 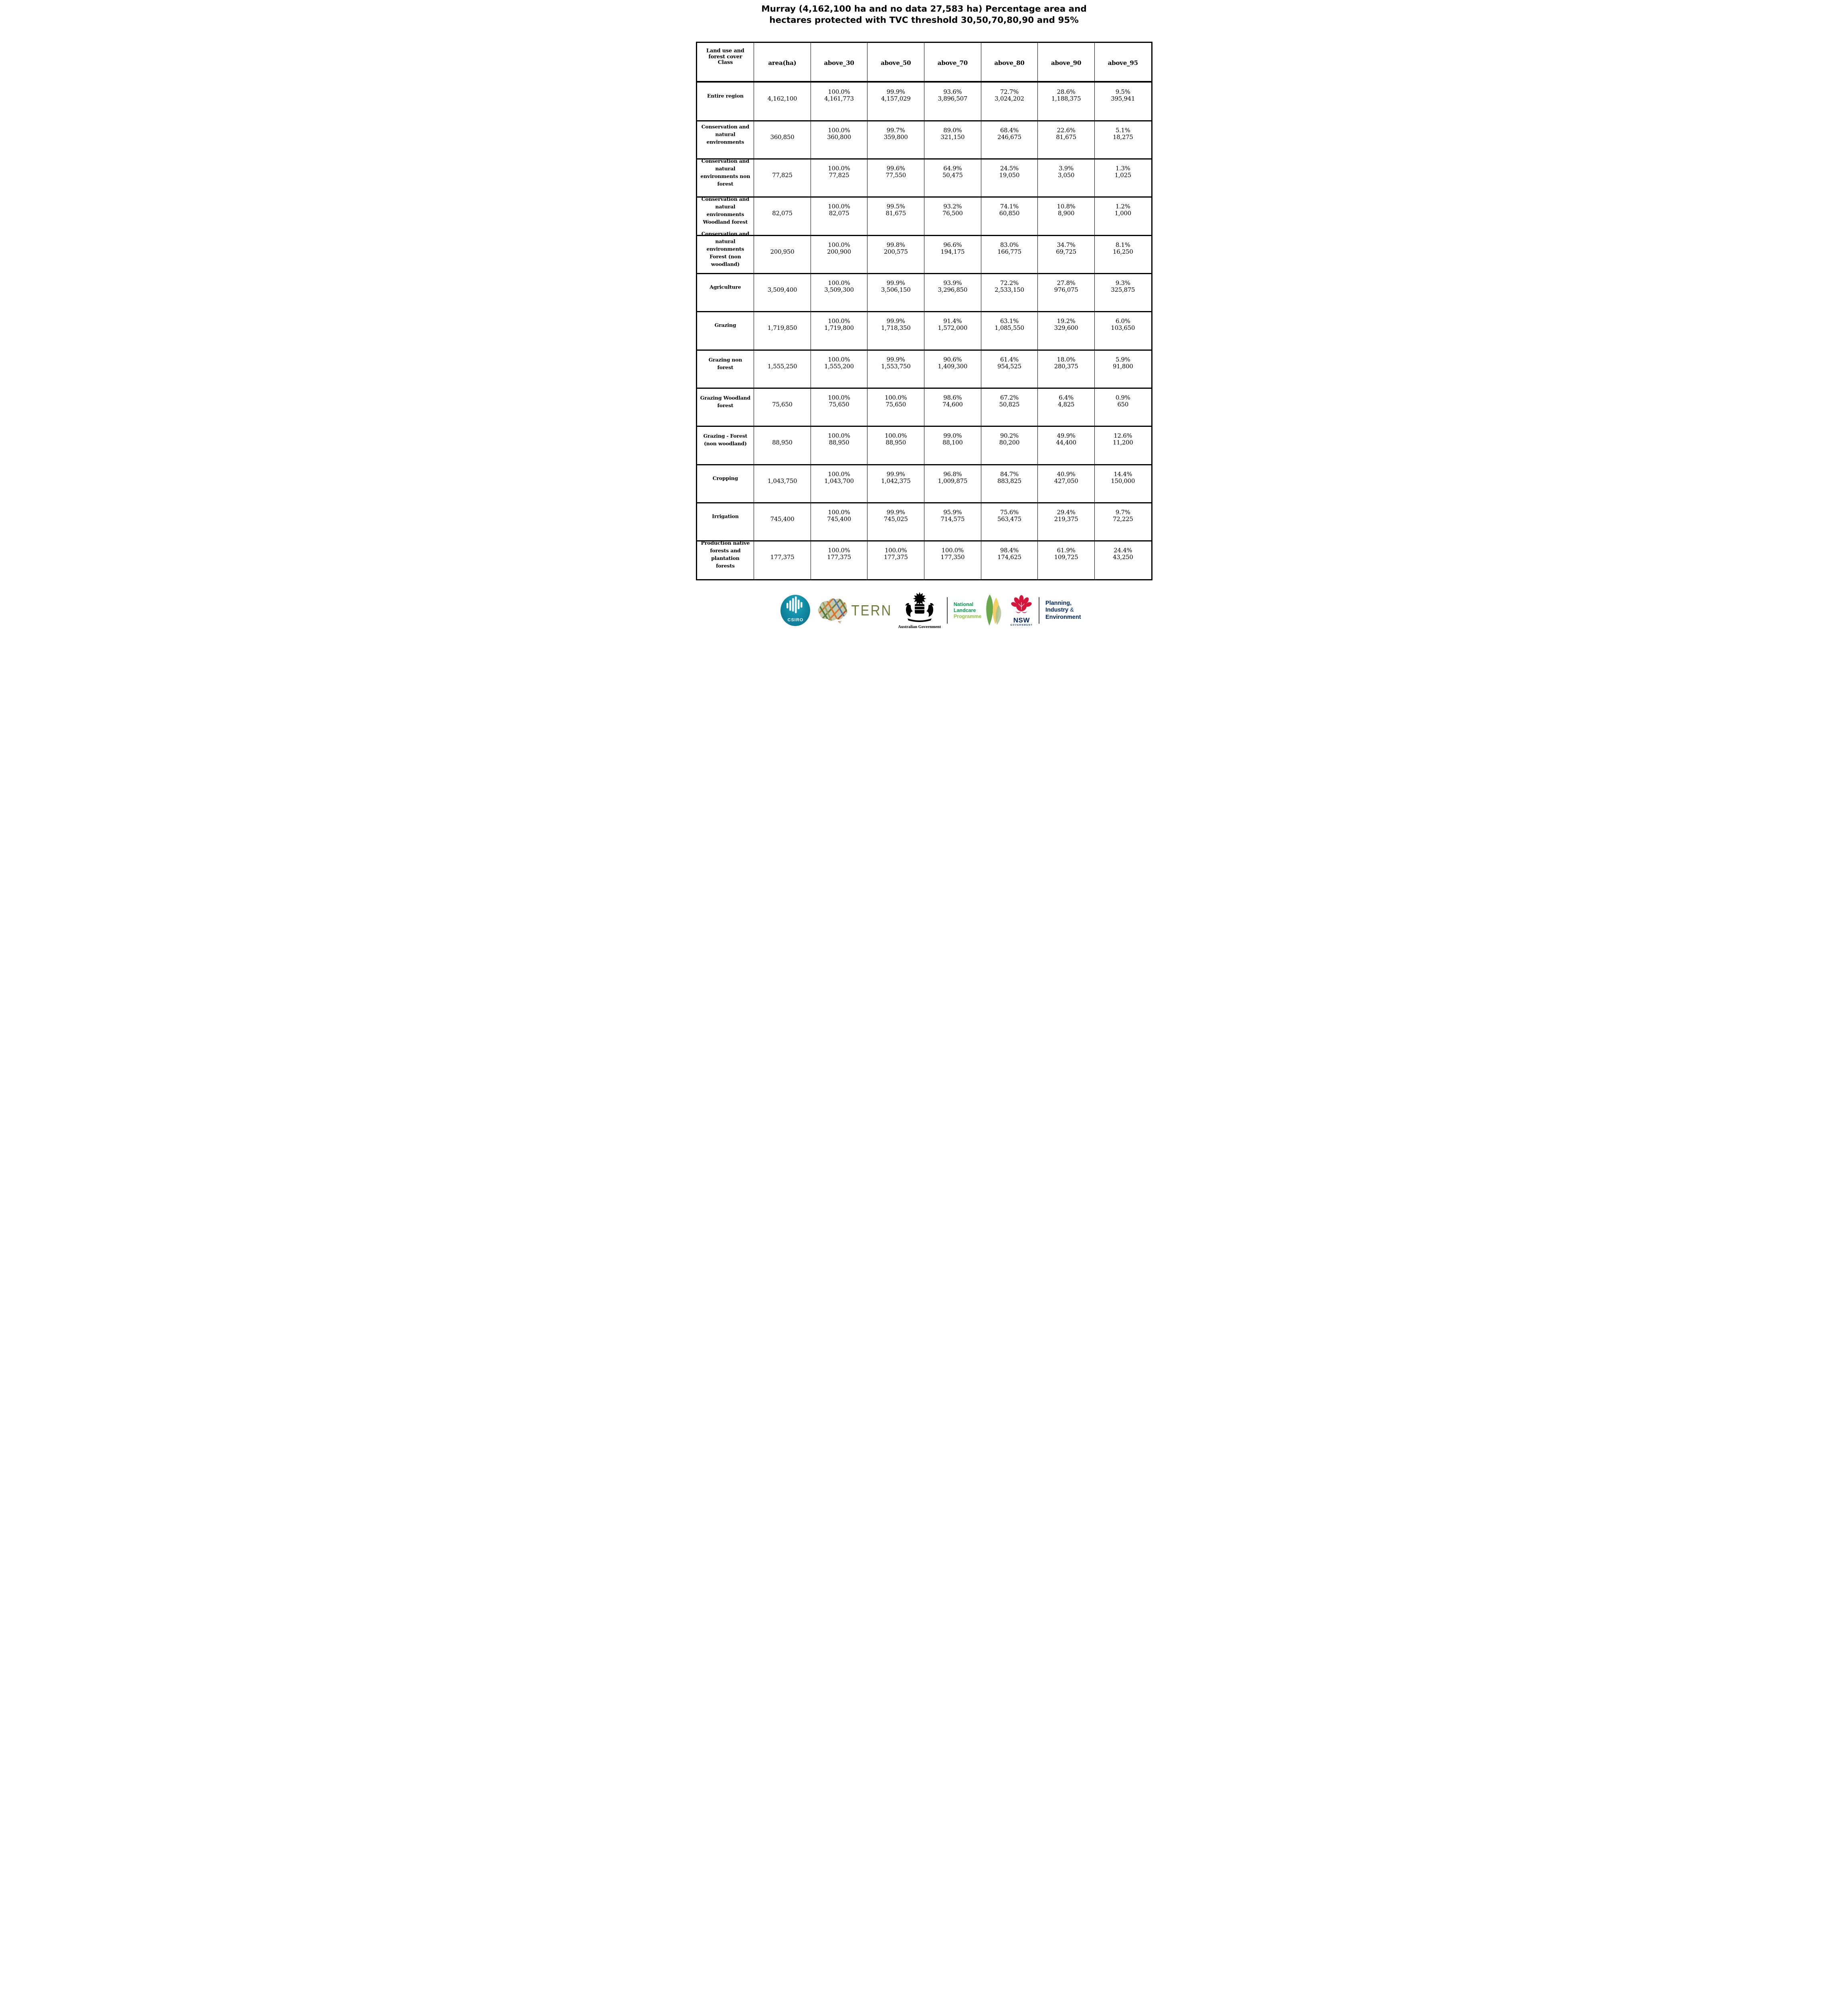 What do you see at coordinates (919, 627) in the screenshot?
I see `australian-government-wordmark: Australian Government` at bounding box center [919, 627].